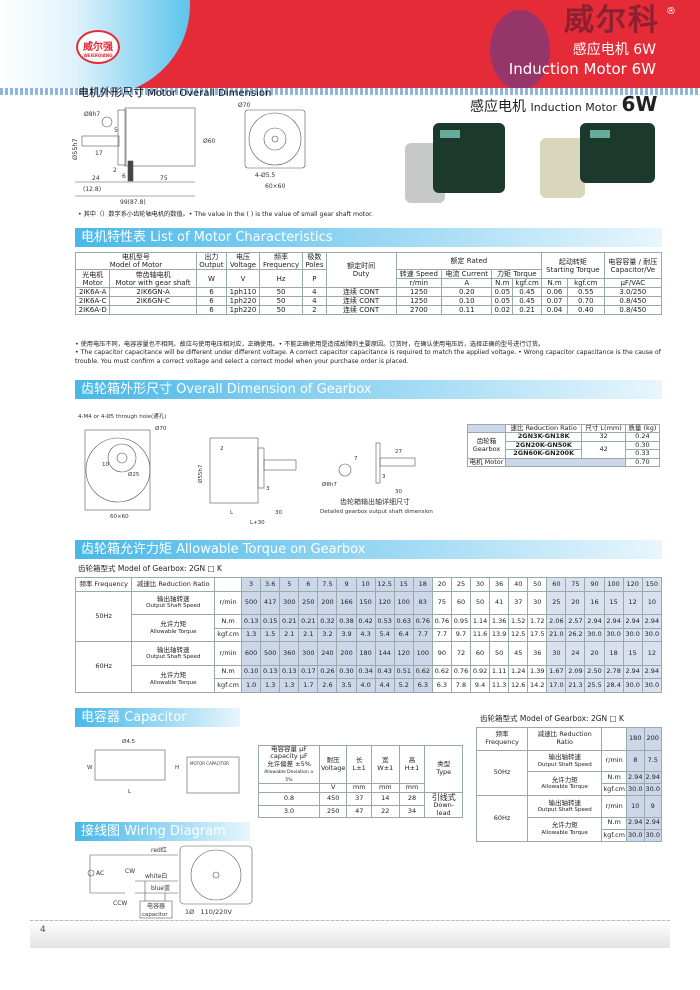 Image resolution: width=700 pixels, height=990 pixels. Describe the element at coordinates (499, 685) in the screenshot. I see `value-cell: 11.3` at that location.